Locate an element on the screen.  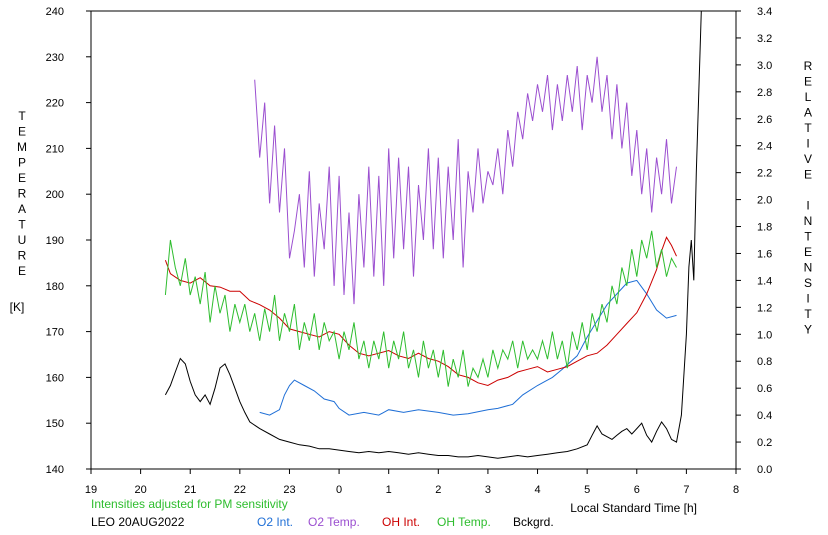
series-line-o2-int is located at coordinates (468, 347).